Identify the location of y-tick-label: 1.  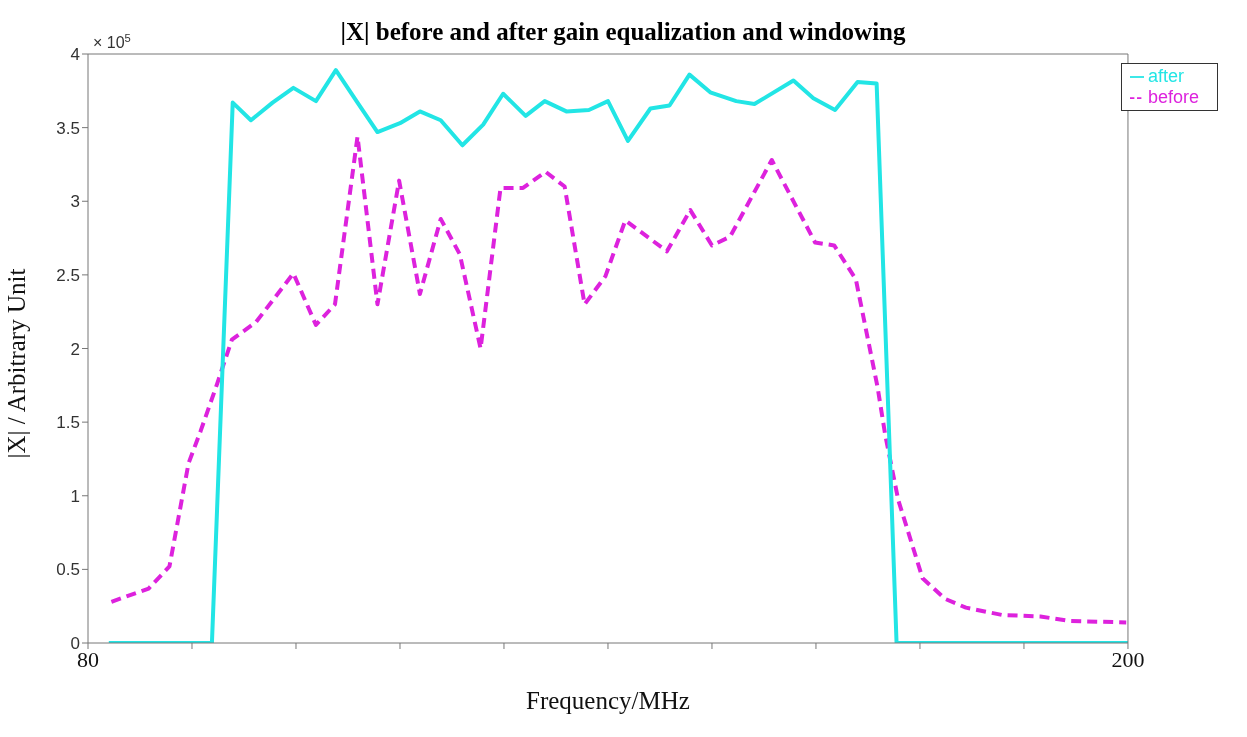
(75, 496).